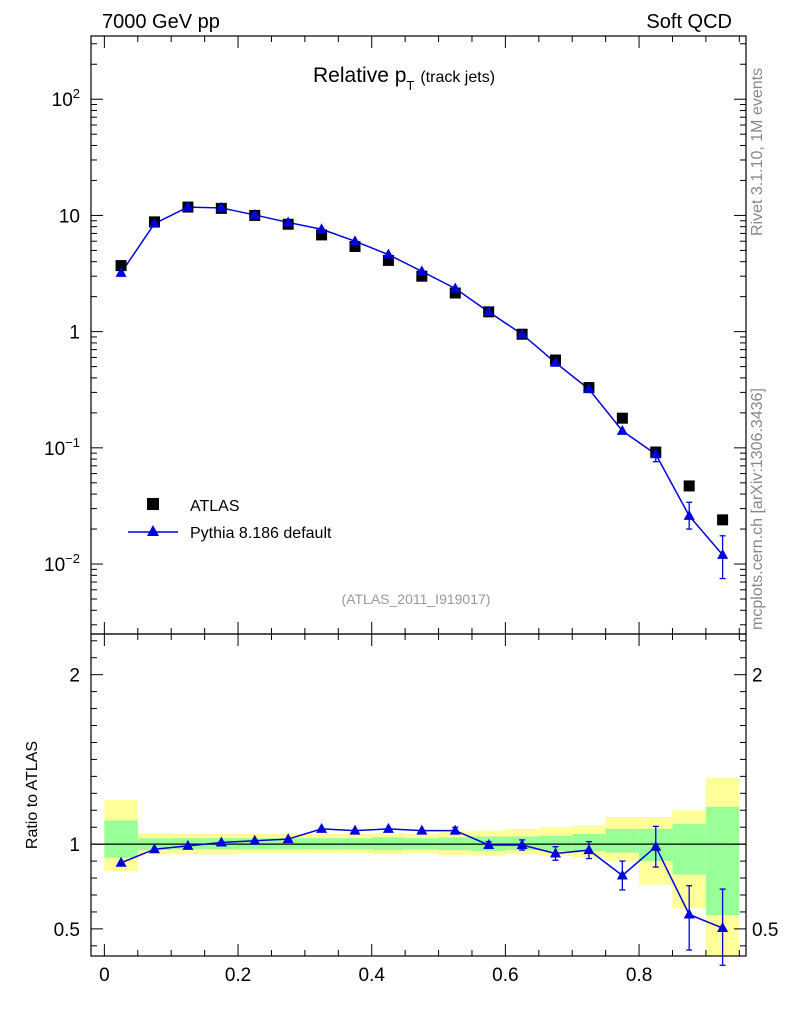  I want to click on legend-atlas-label: ATLAS, so click(215, 506).